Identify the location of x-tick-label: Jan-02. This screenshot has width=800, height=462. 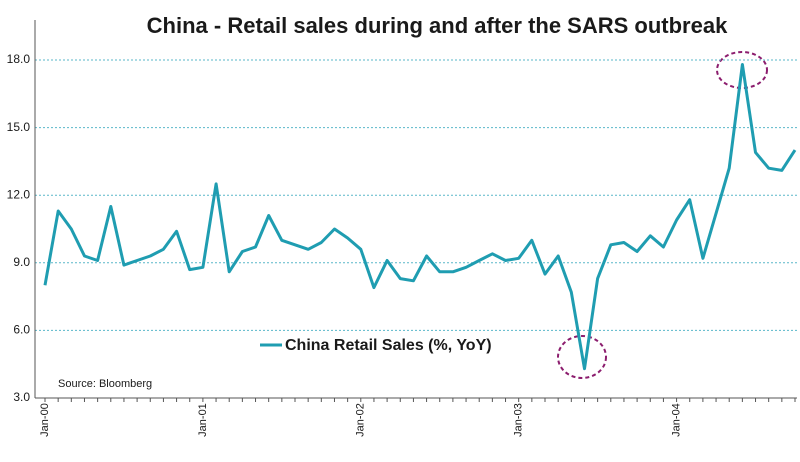
(361, 420).